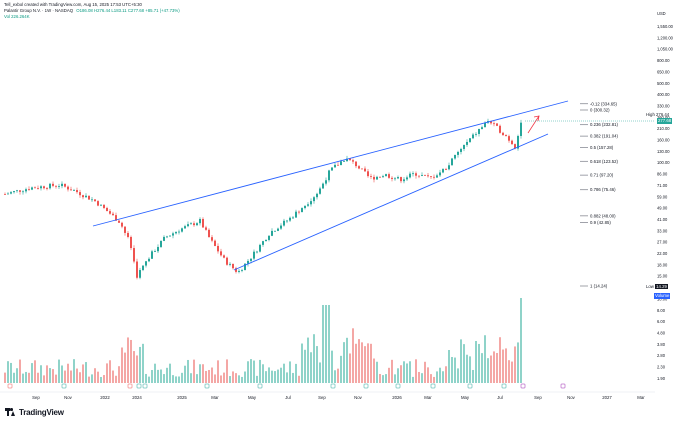 Image resolution: width=680 pixels, height=422 pixels. I want to click on fib-level-label: -0.12 (334.65), so click(604, 103).